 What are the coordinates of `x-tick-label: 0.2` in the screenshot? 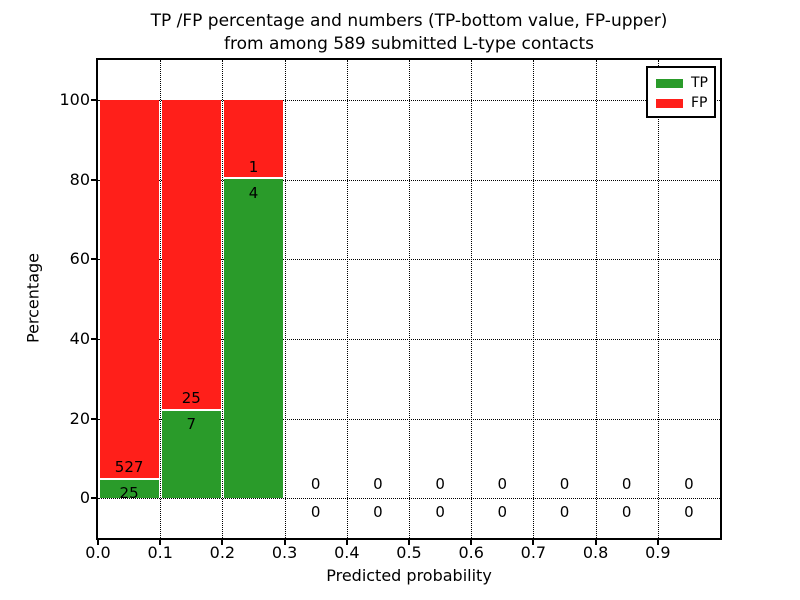 It's located at (222, 552).